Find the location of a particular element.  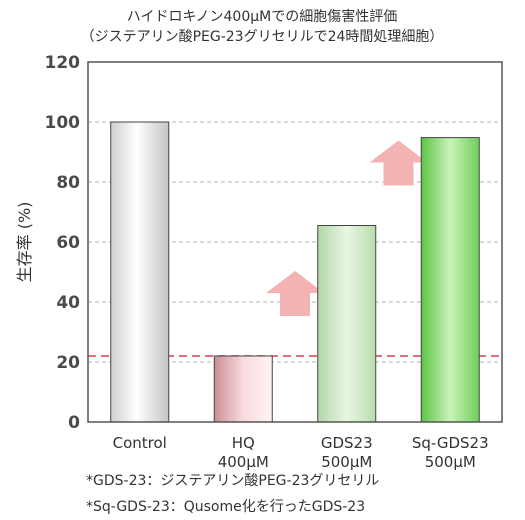

y-tick-label: 100 is located at coordinates (63, 123).